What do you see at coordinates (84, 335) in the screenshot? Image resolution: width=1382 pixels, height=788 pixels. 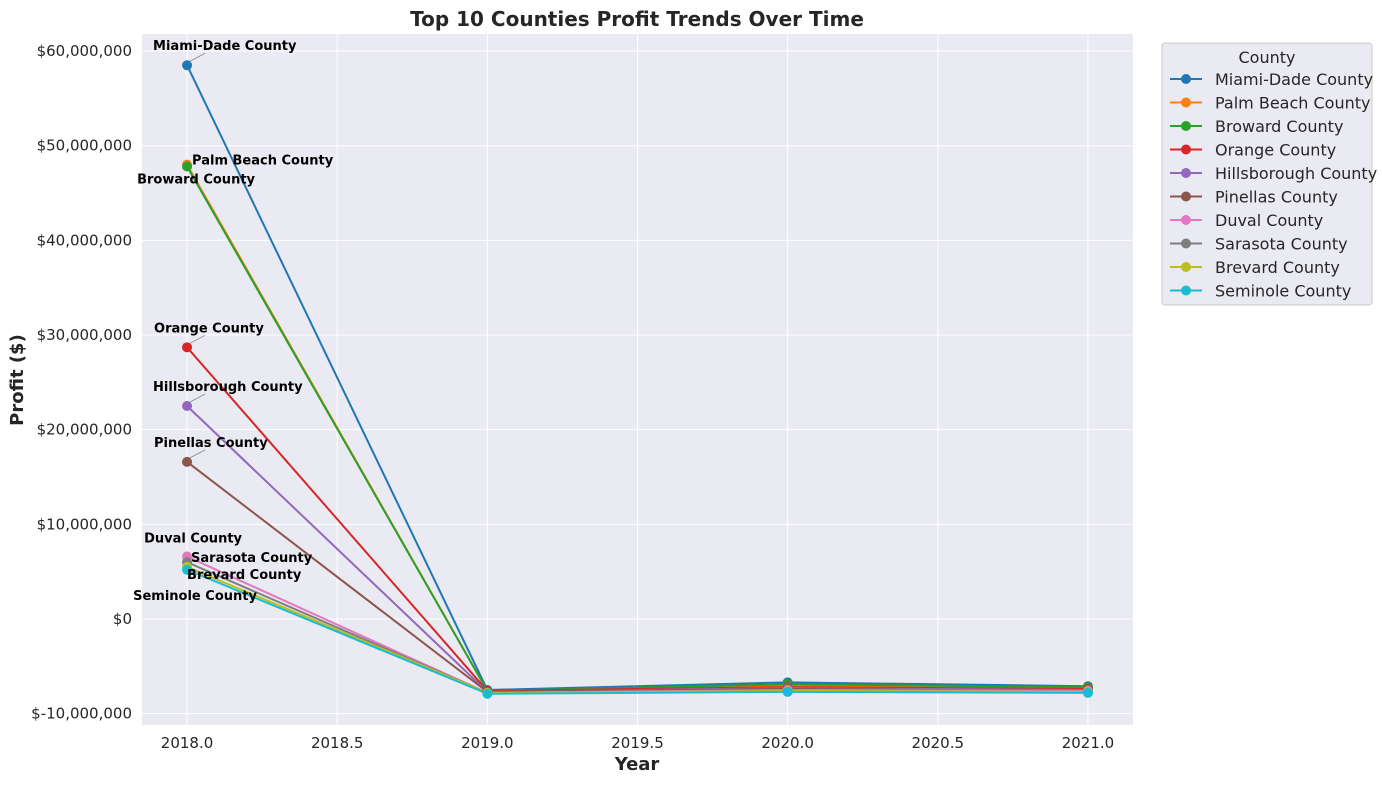 I see `y-tick-label: $30,000,000` at bounding box center [84, 335].